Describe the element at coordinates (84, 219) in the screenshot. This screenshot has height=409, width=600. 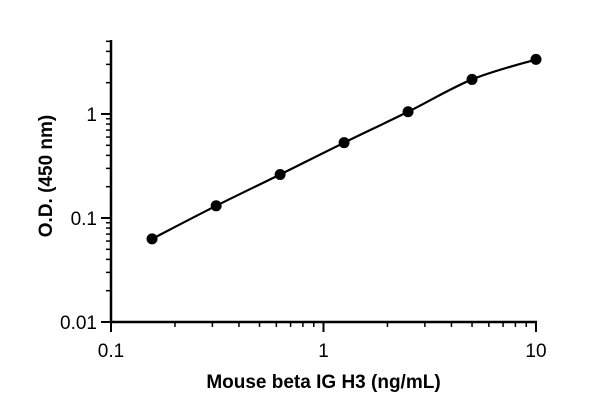
I see `y-tick-label: 0.1` at that location.